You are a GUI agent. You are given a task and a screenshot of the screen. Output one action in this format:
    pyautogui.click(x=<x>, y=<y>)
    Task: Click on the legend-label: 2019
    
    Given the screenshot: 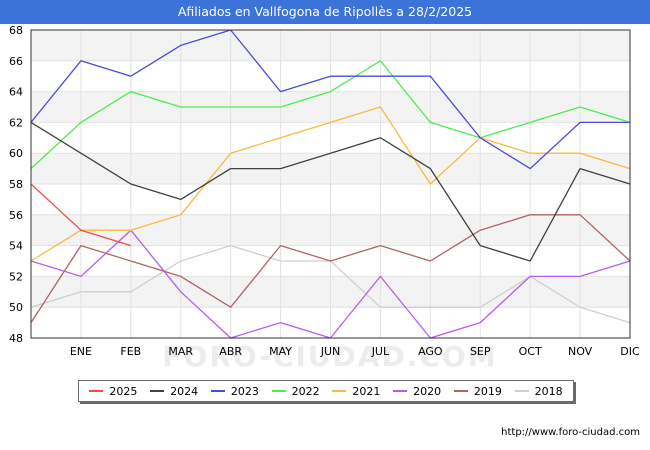 What is the action you would take?
    pyautogui.click(x=487, y=391)
    